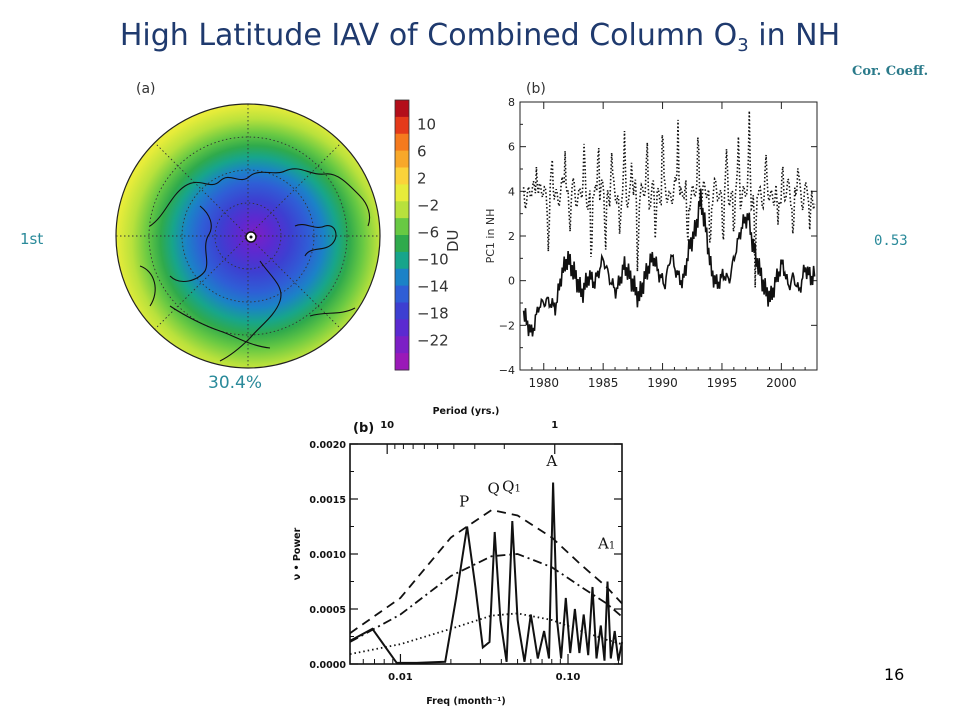 Image resolution: width=960 pixels, height=720 pixels. What do you see at coordinates (433, 340) in the screenshot?
I see `colorbar-tick-label: −22` at bounding box center [433, 340].